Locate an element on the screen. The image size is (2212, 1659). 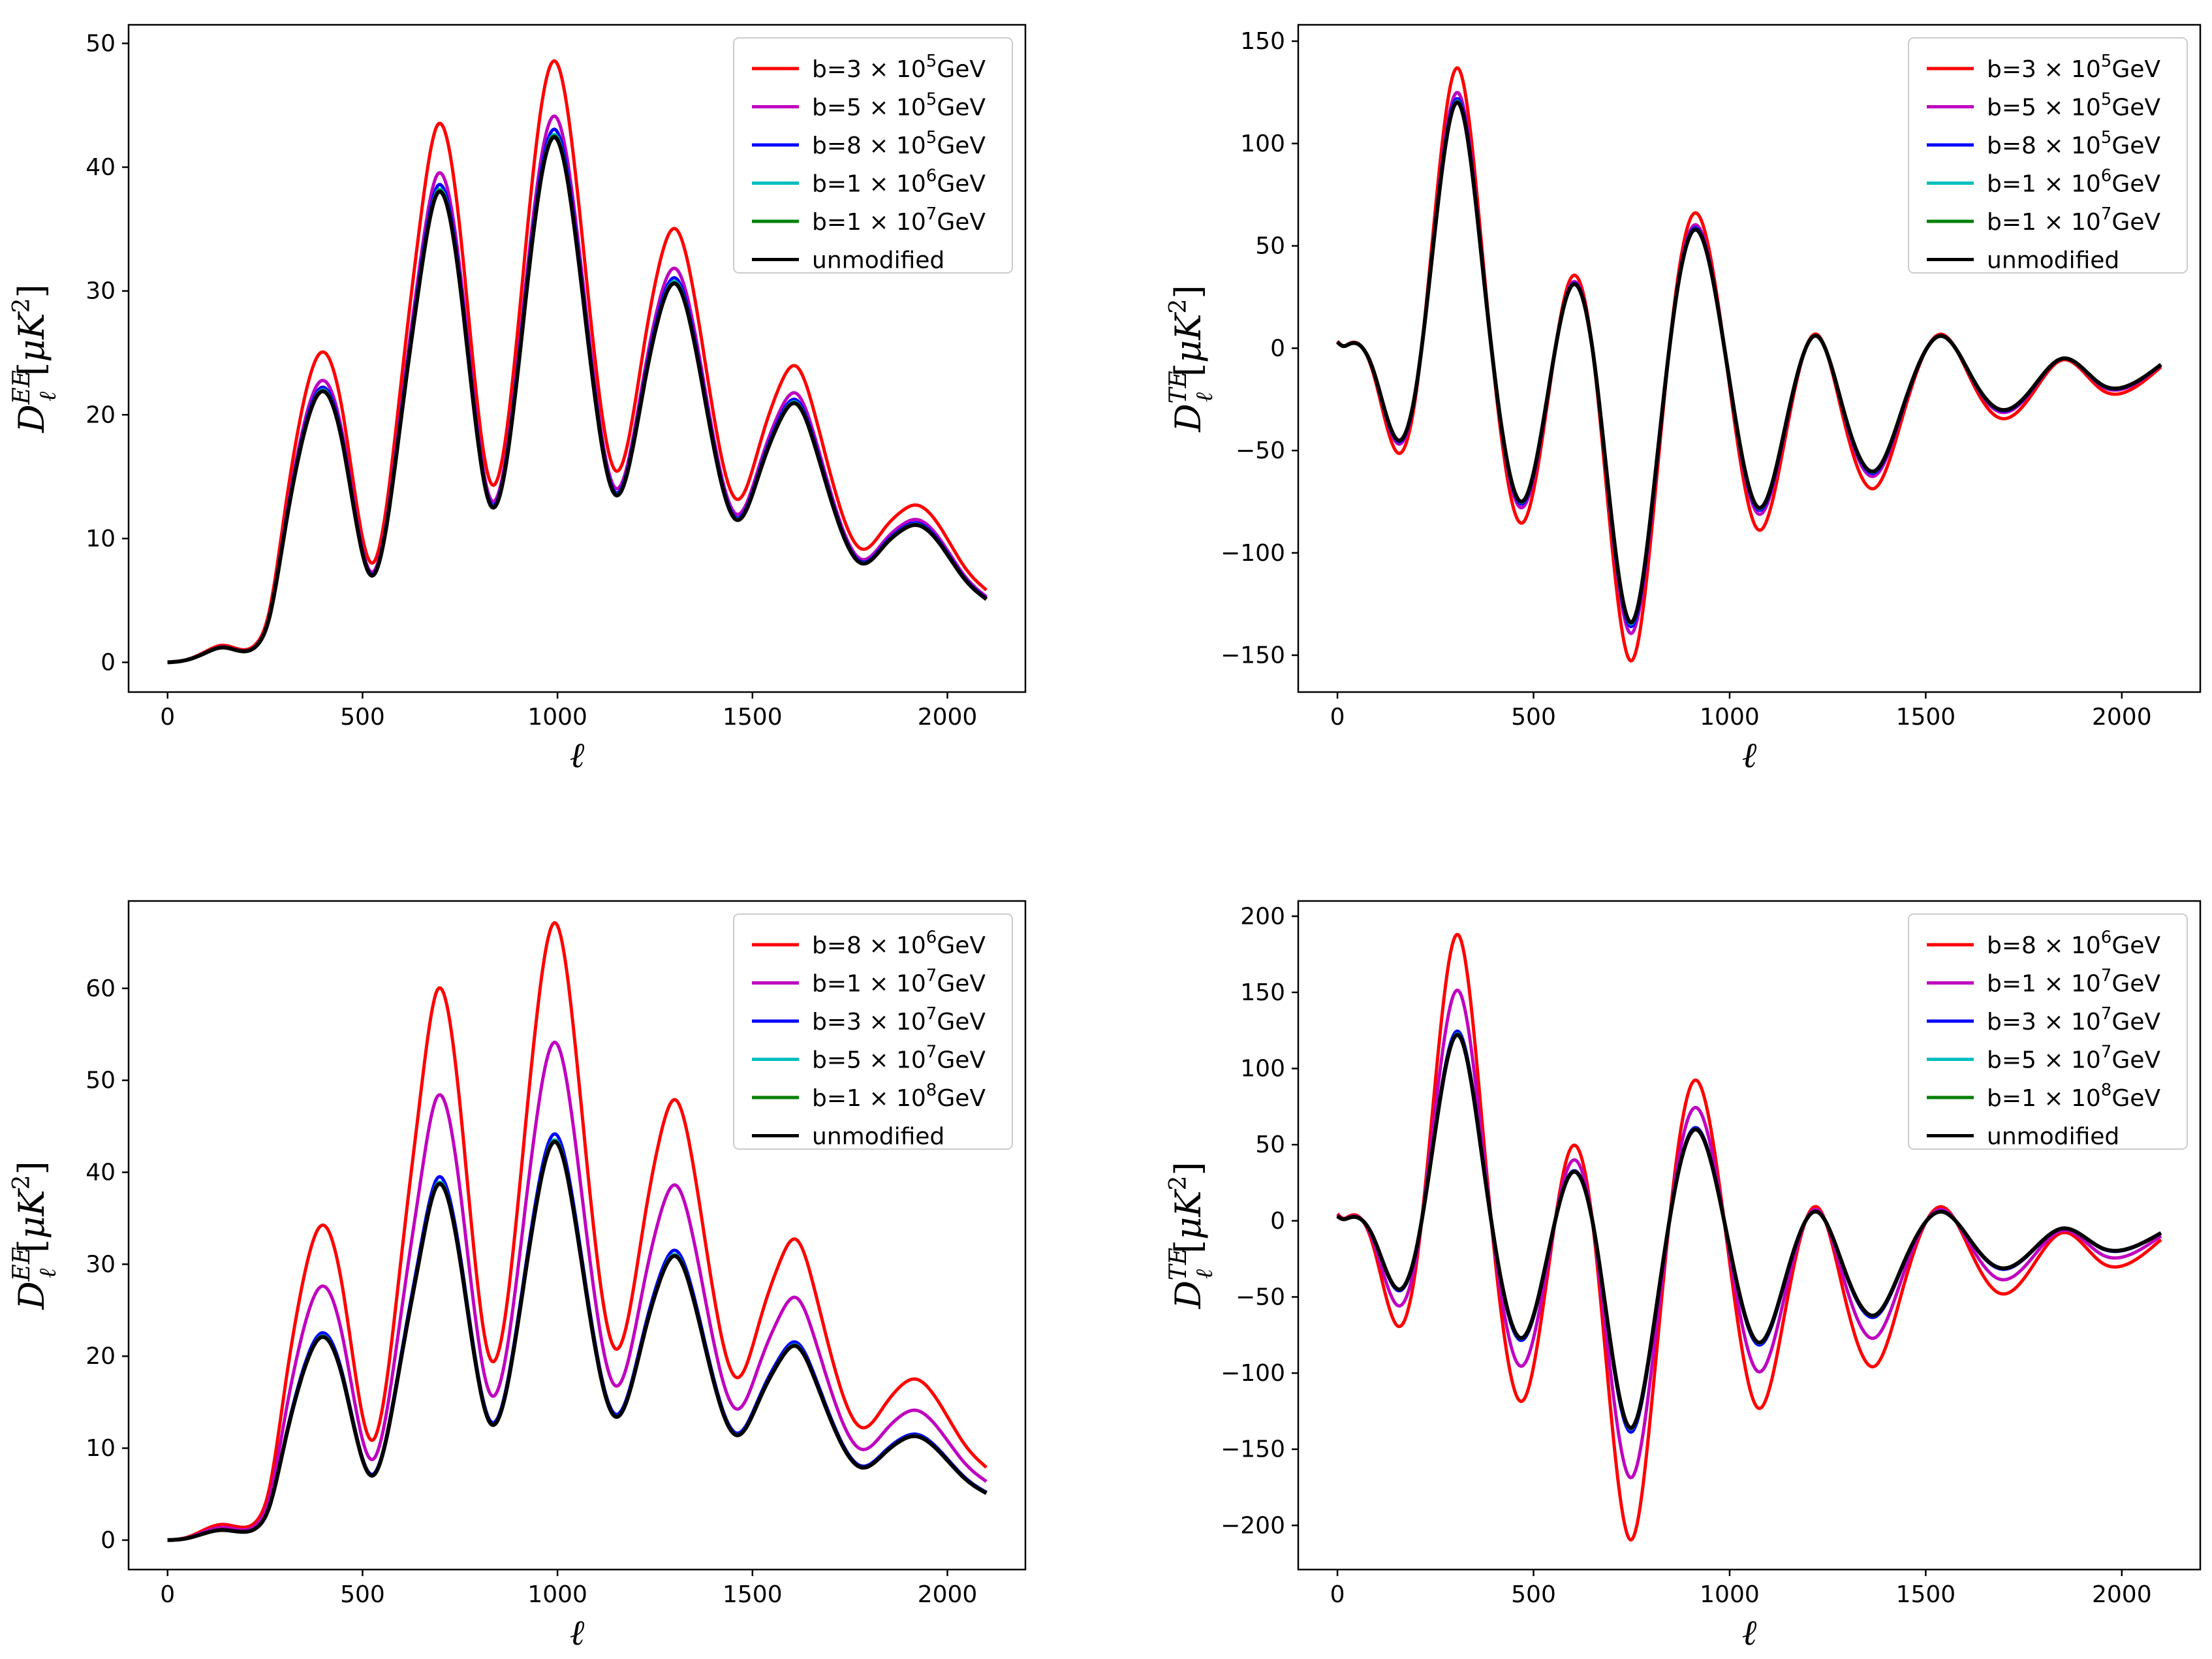
y-tick-label: 200 is located at coordinates (1262, 917).